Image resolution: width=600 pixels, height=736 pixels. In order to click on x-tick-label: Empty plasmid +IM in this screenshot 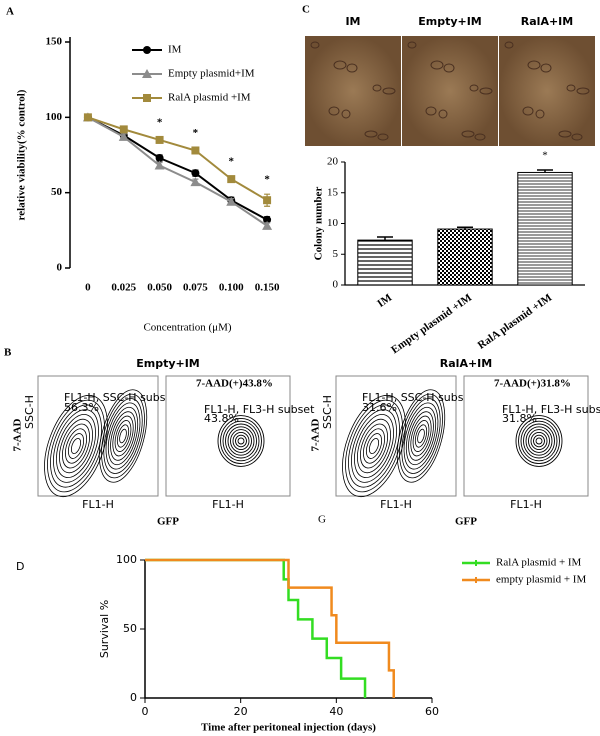, I will do `click(432, 323)`.